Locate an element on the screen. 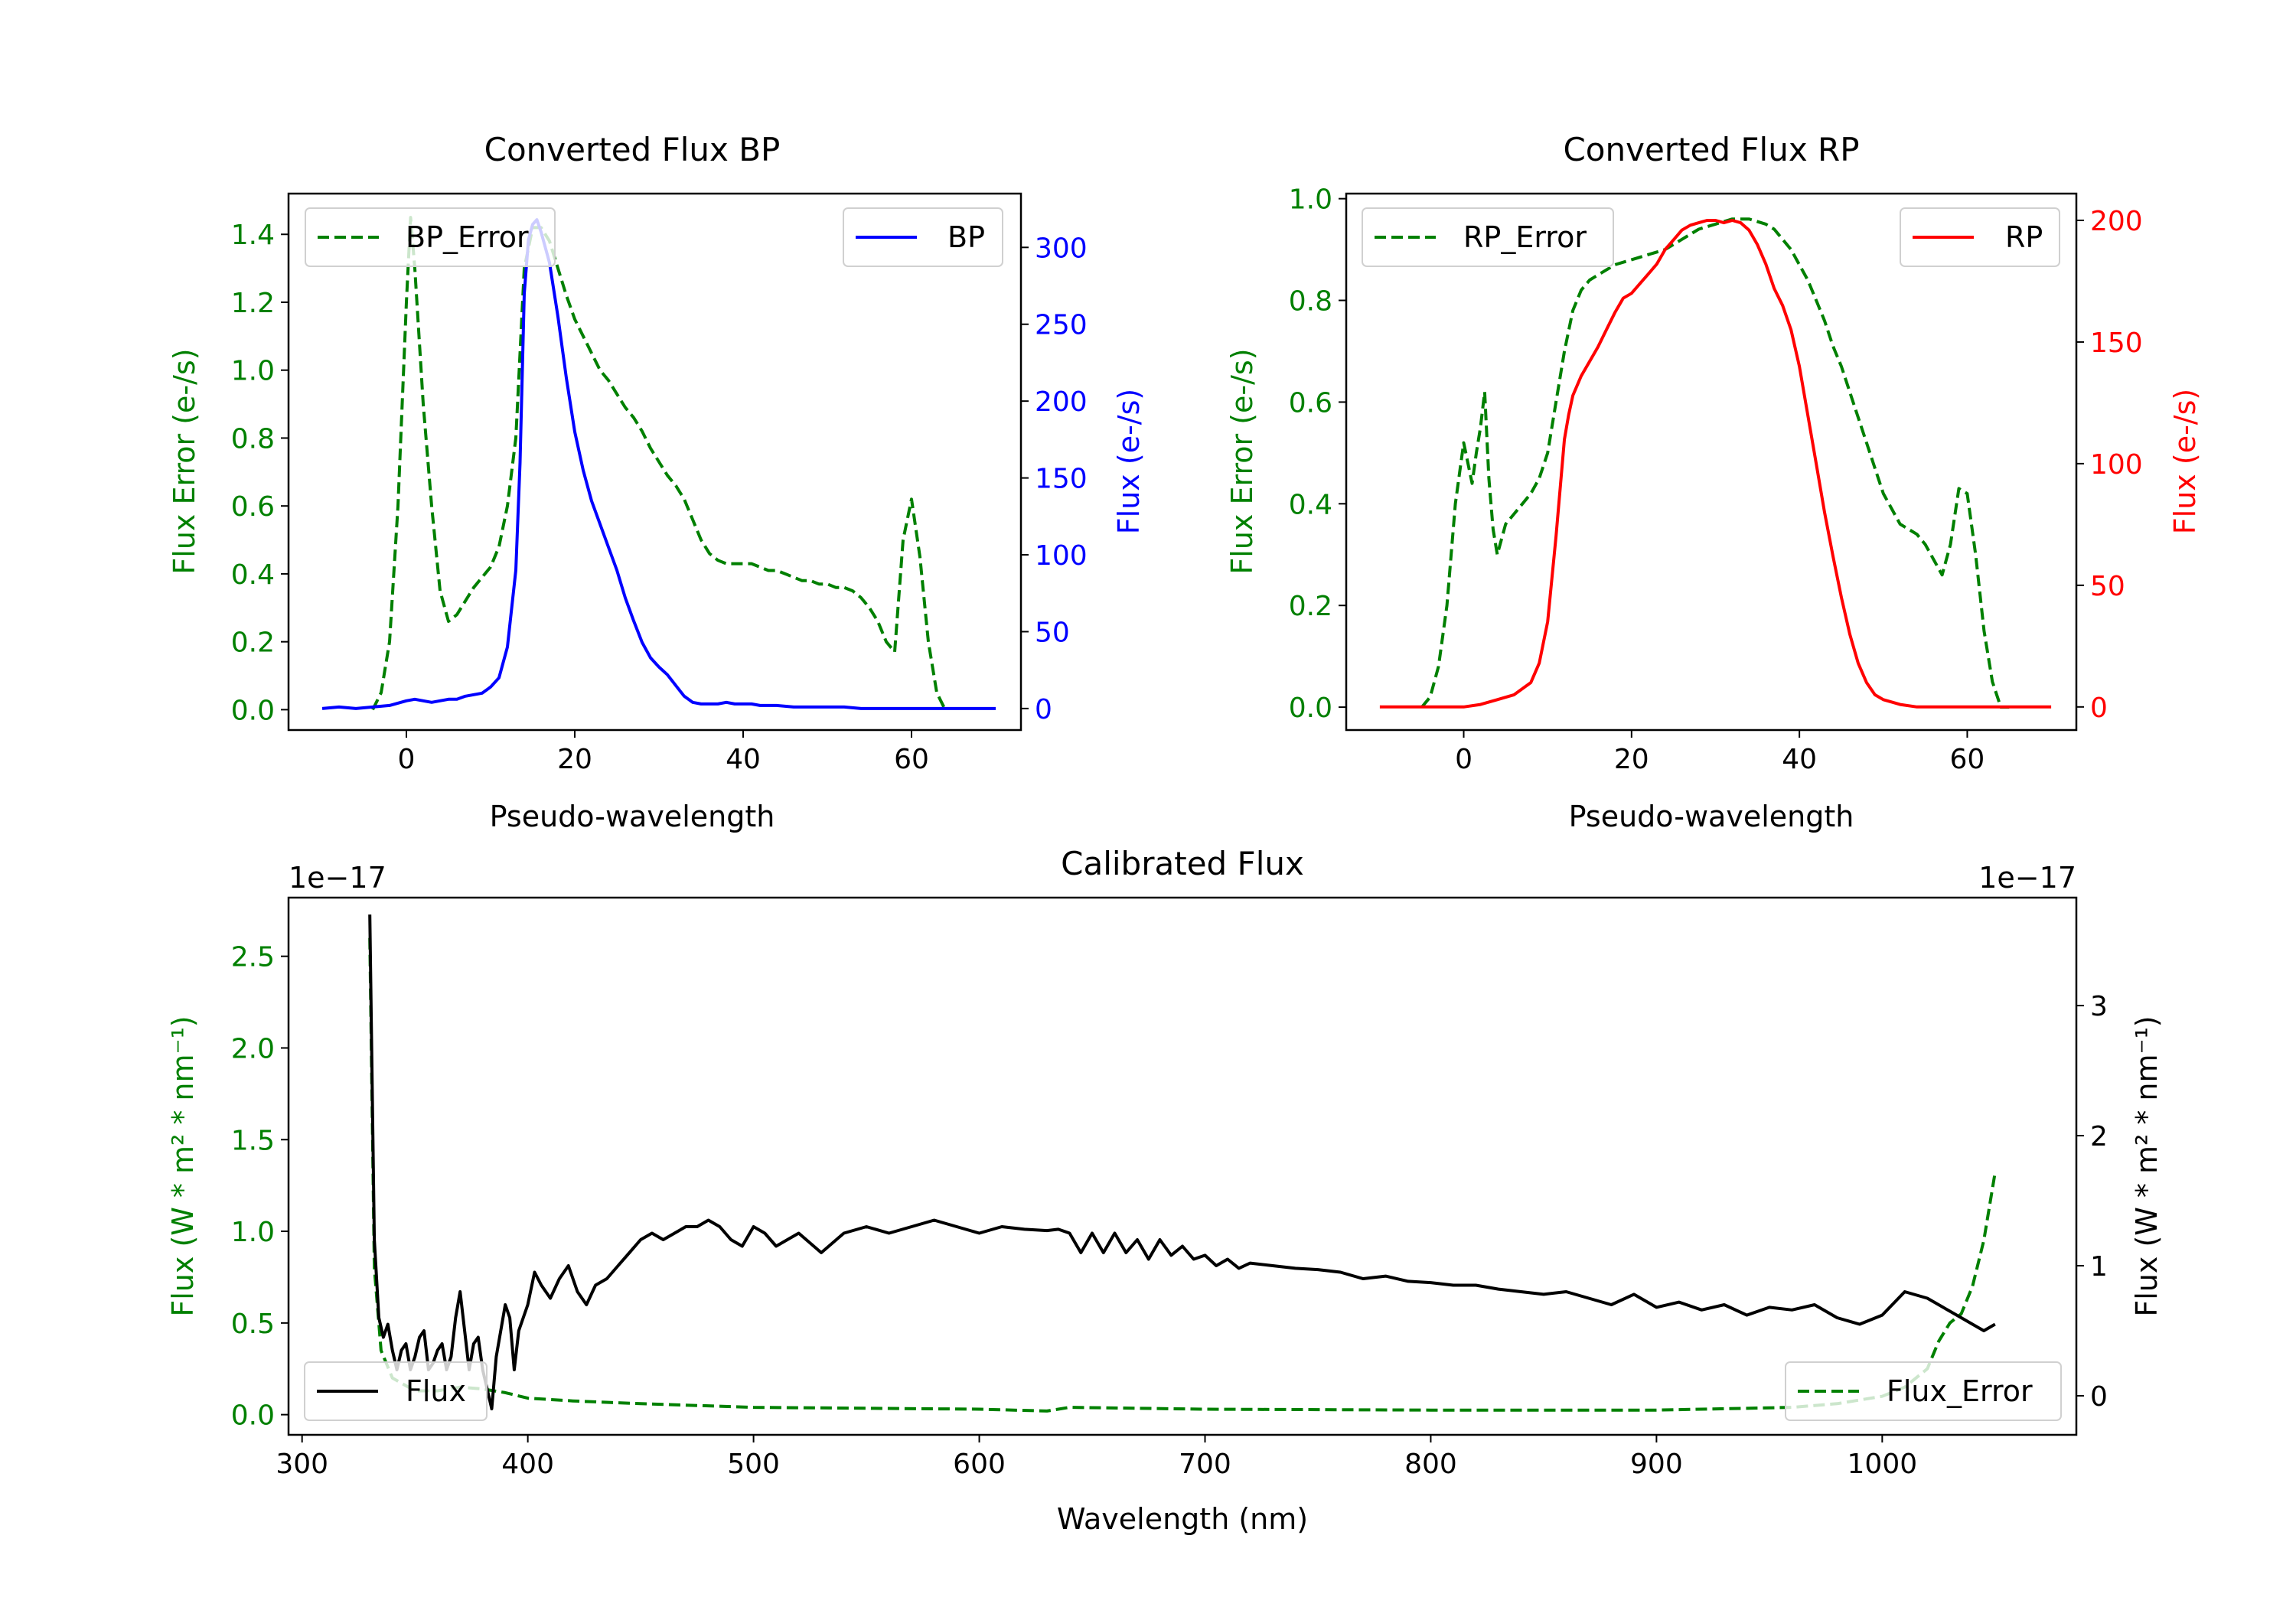 This screenshot has height=1607, width=2296. cal-ytick-right-label: 3 is located at coordinates (2099, 1006).